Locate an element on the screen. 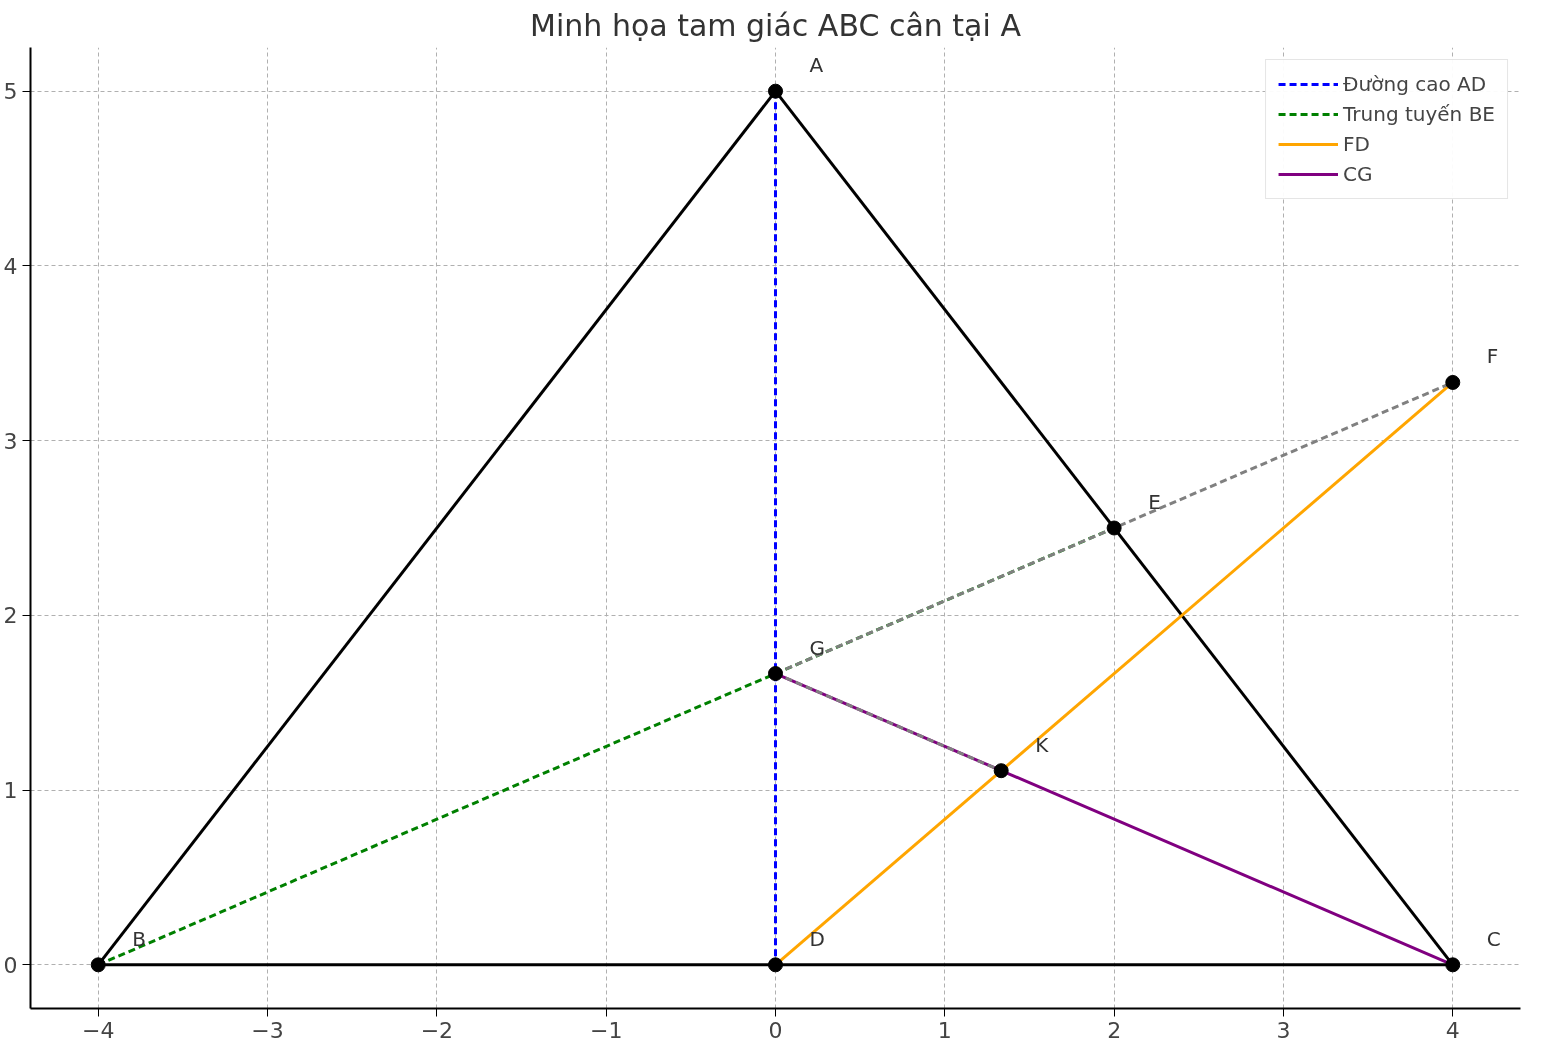  annotation: F is located at coordinates (1492, 356).